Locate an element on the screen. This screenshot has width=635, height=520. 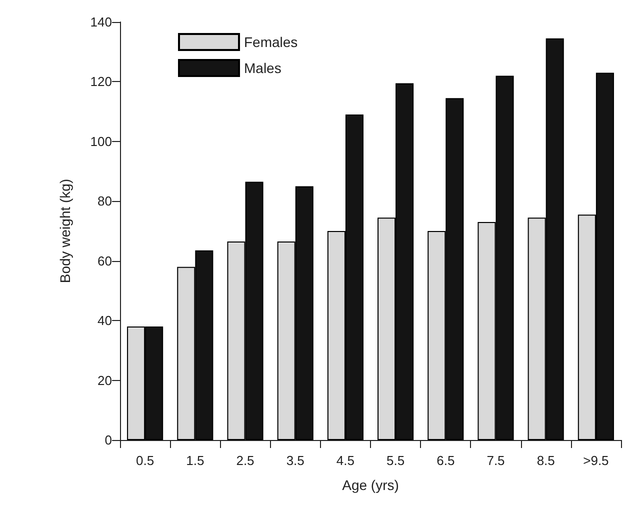
y-tick-label: 20 is located at coordinates (105, 380).